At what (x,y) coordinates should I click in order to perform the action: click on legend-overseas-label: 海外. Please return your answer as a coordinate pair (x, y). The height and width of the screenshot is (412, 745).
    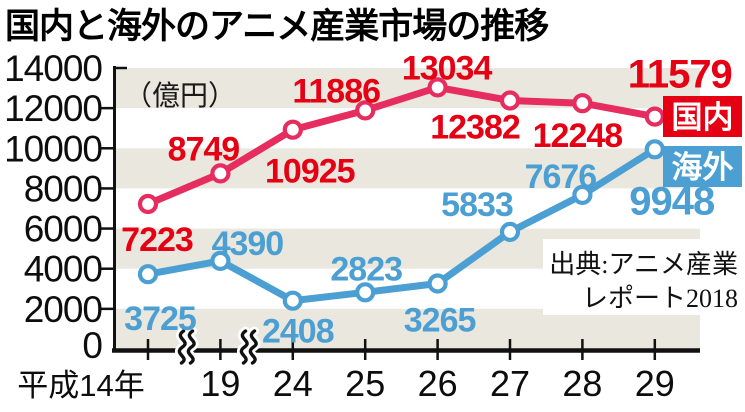
    Looking at the image, I should click on (703, 167).